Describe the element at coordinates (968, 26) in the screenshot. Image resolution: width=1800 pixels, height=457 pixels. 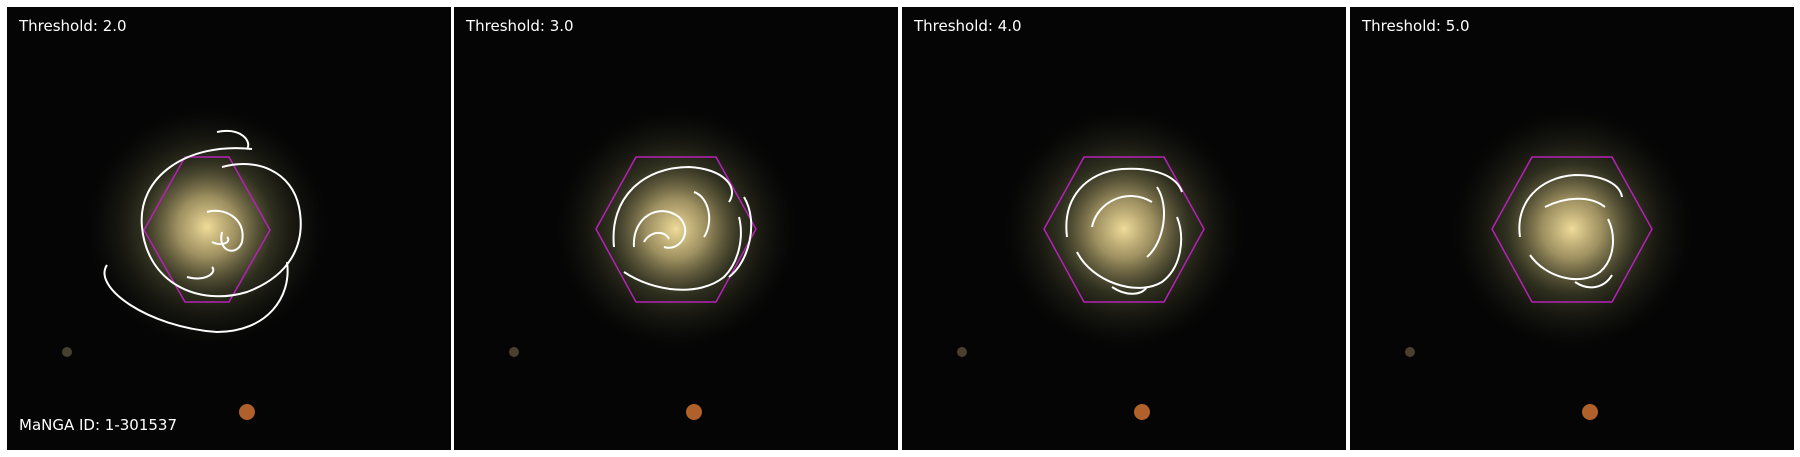
I see `threshold-label: Threshold: 4.0` at that location.